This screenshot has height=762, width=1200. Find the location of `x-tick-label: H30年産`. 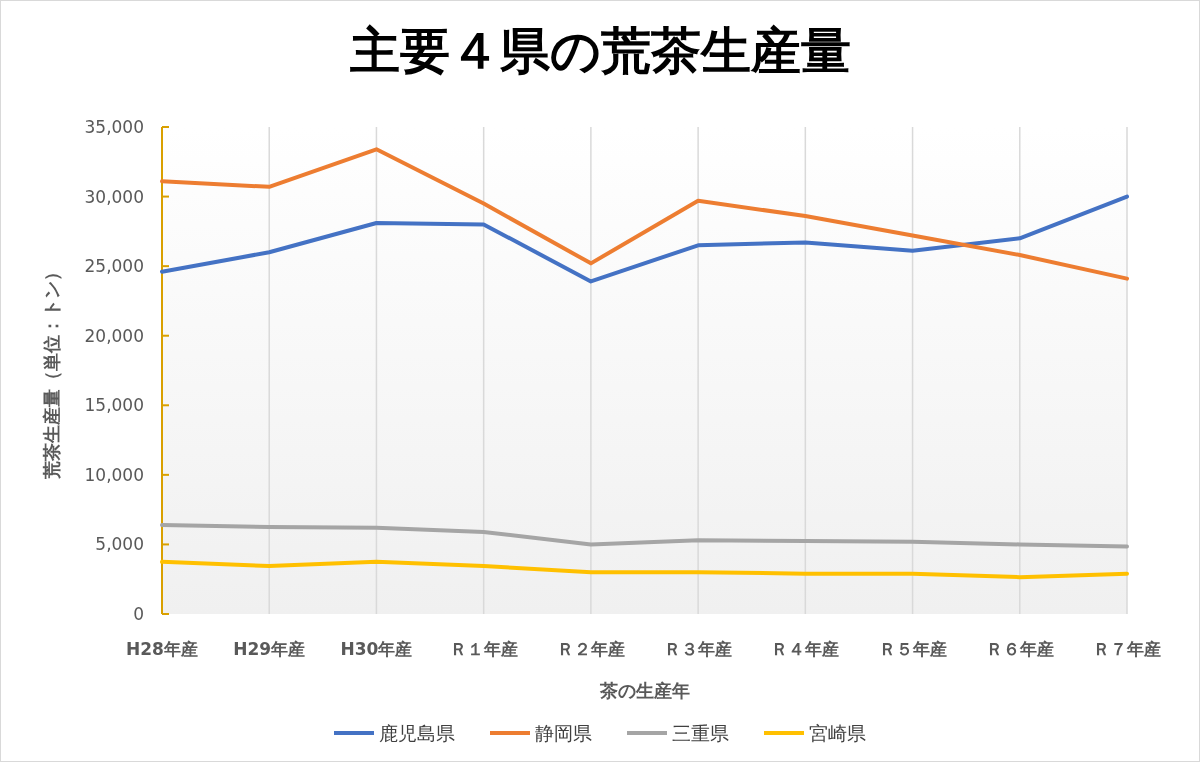

x-tick-label: H30年産 is located at coordinates (376, 649).